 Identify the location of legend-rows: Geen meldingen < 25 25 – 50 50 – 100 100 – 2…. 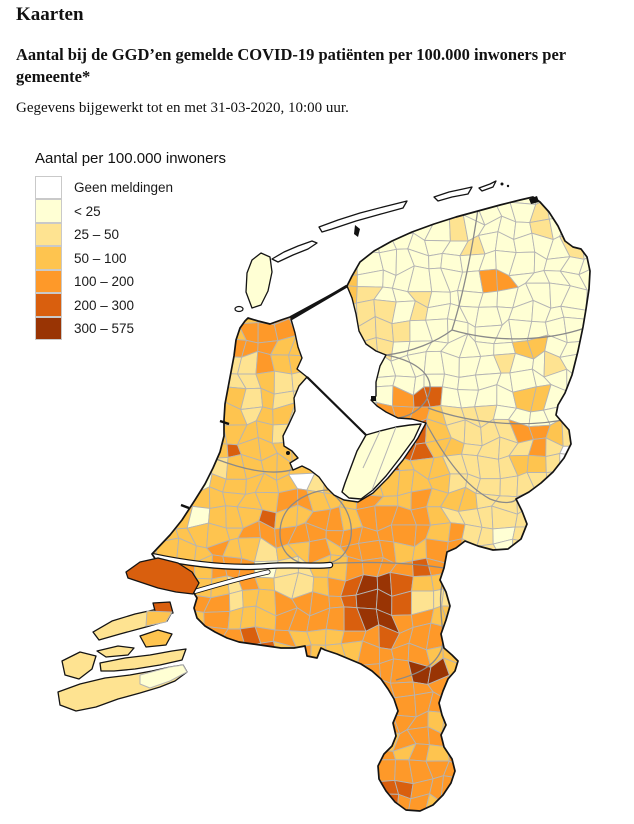
(130, 258).